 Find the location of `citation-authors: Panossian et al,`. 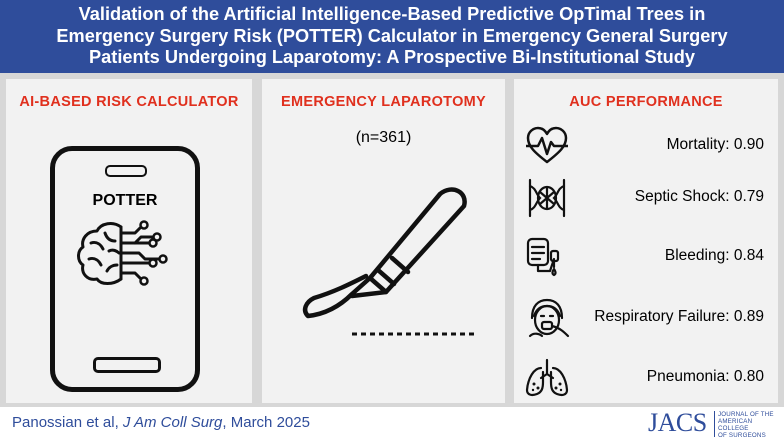

citation-authors: Panossian et al, is located at coordinates (67, 422).